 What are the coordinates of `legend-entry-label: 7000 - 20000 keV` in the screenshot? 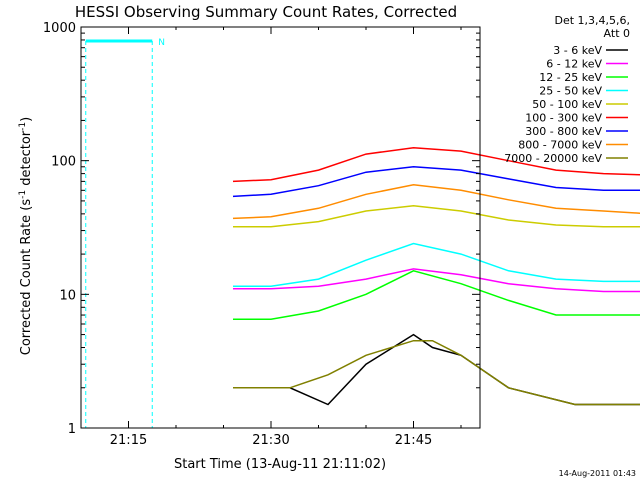 It's located at (553, 158).